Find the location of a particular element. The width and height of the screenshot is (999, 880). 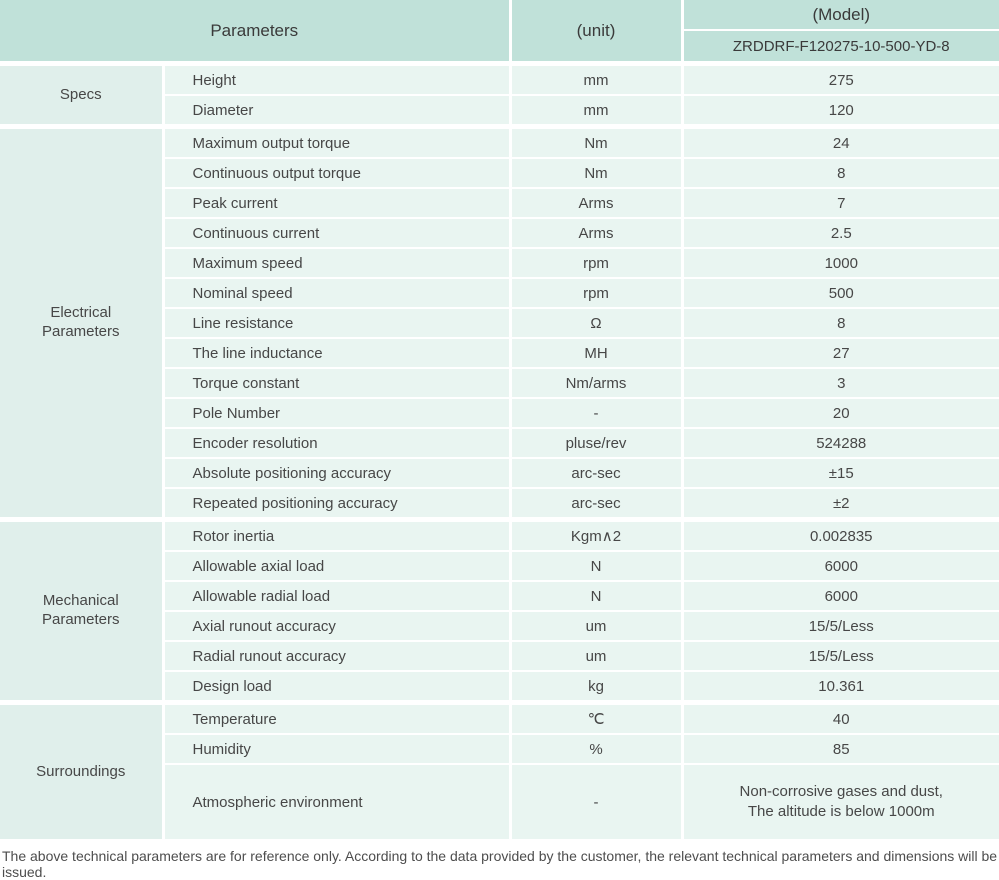

unit-cell: Nm/arms is located at coordinates (596, 383).